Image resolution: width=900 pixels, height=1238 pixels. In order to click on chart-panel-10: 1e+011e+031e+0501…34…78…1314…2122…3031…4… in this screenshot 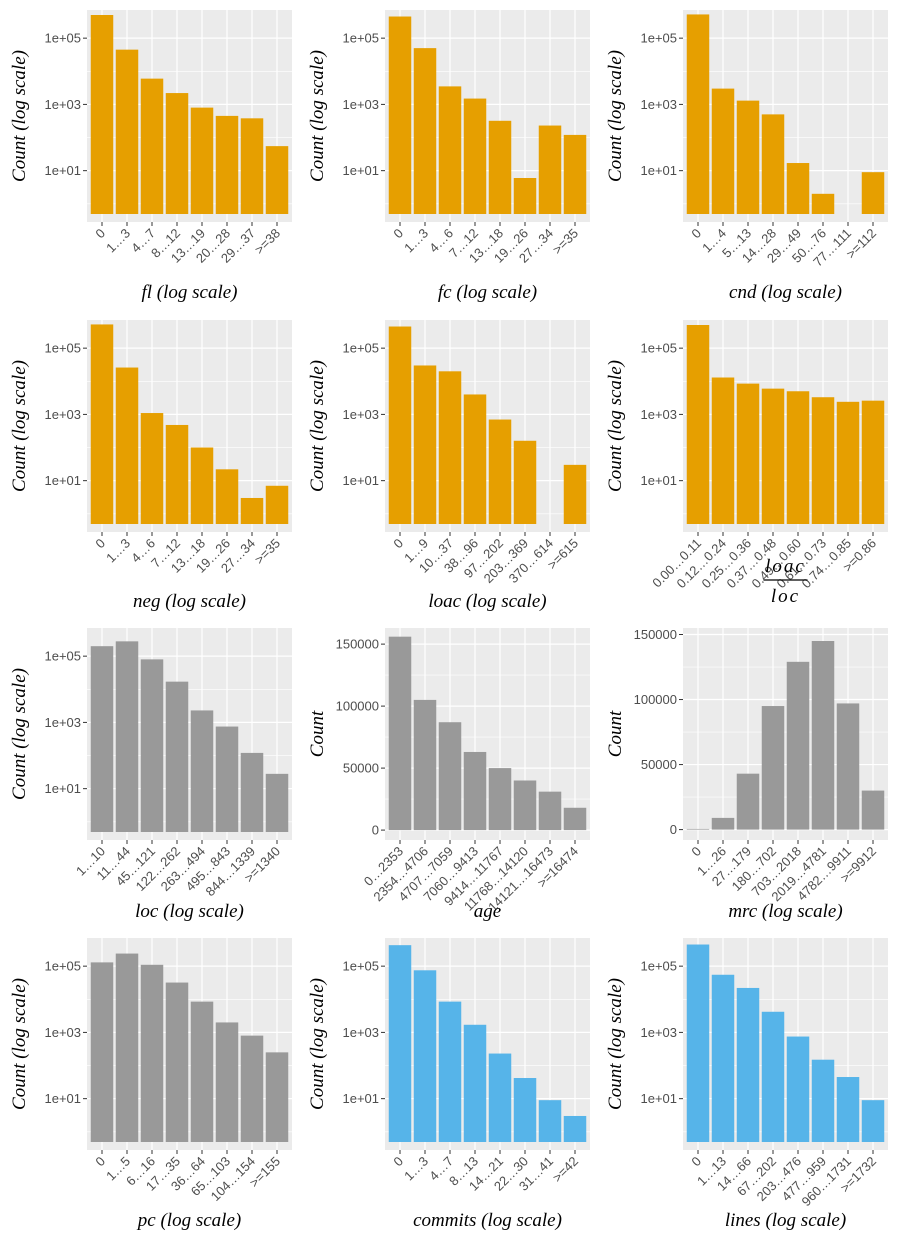, I will do `click(448, 1084)`.